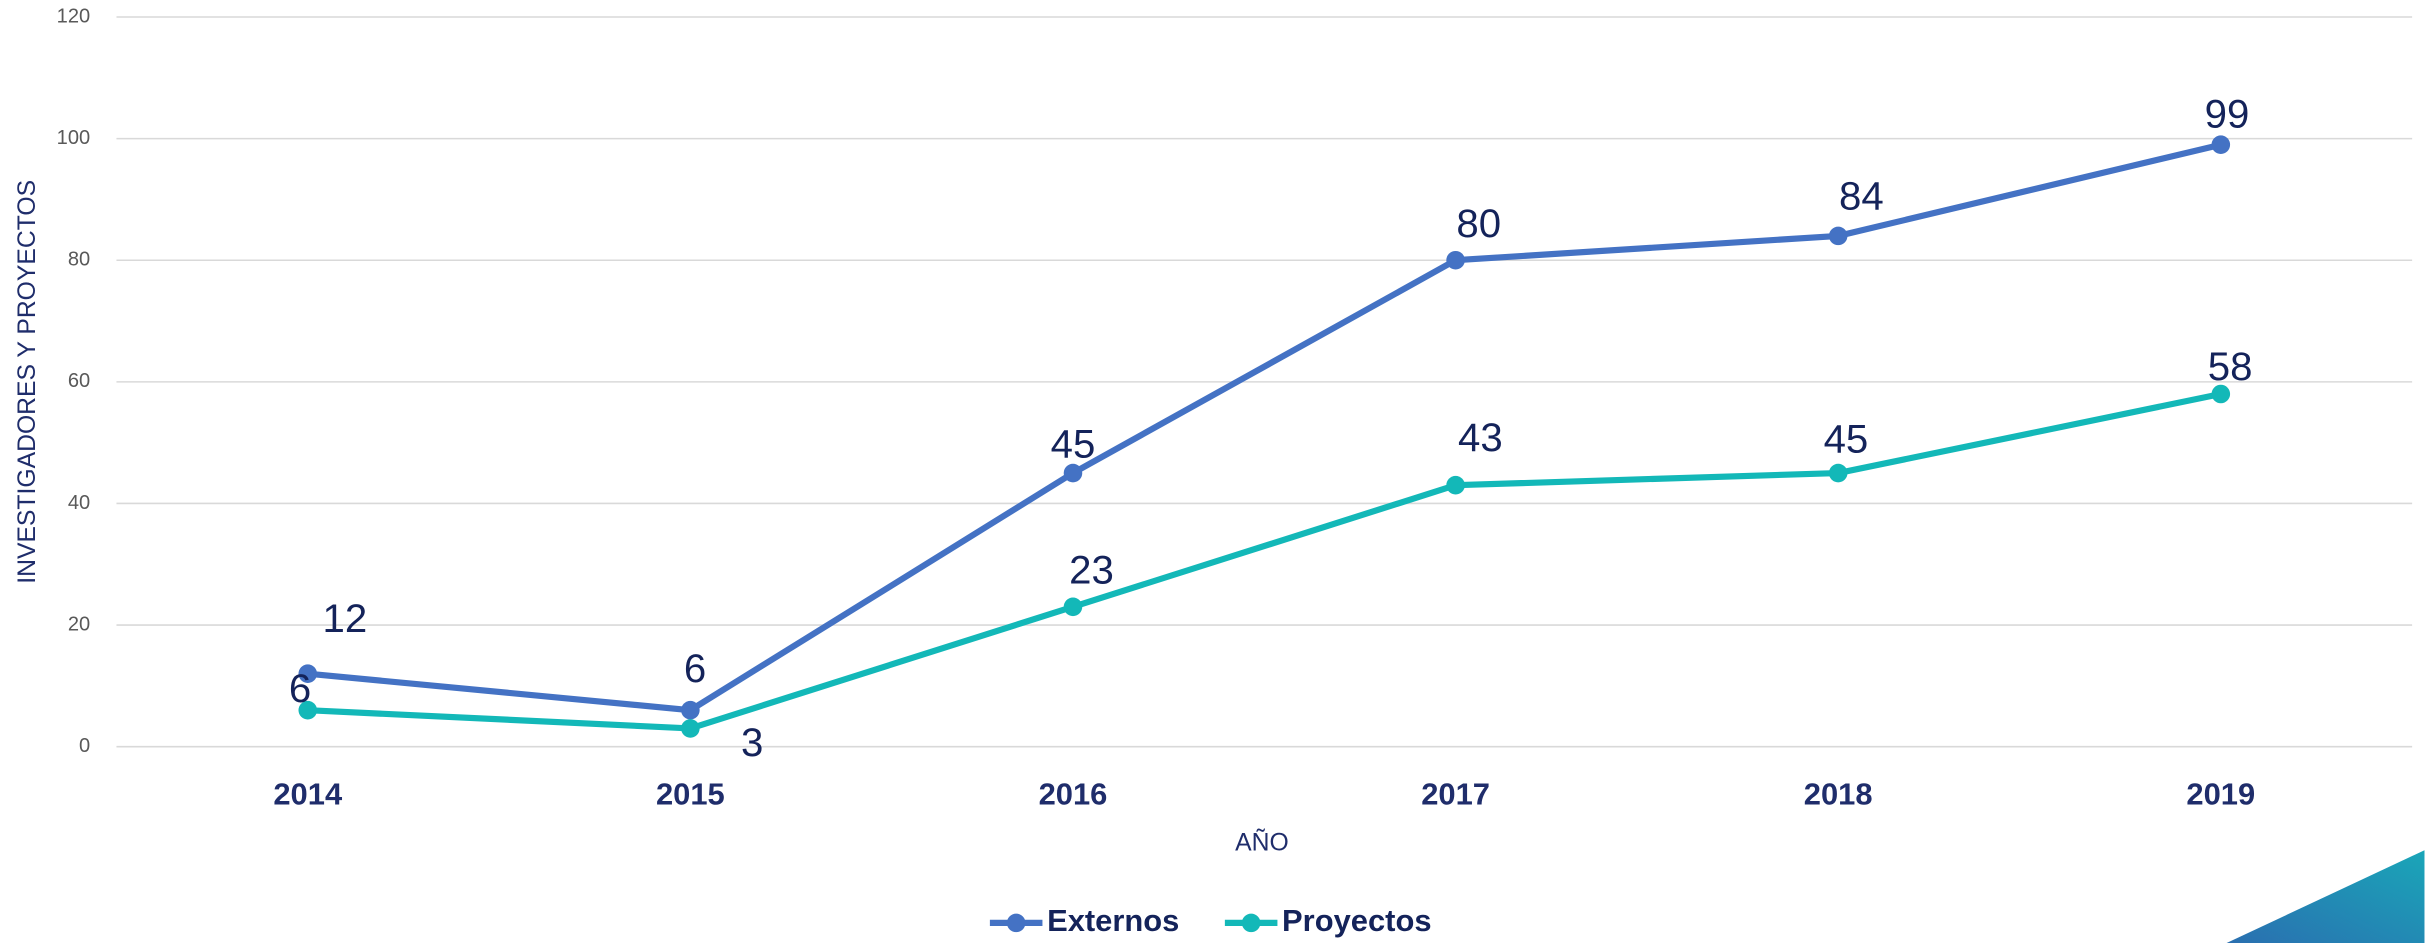 The image size is (2425, 943). Describe the element at coordinates (84, 746) in the screenshot. I see `y-tick-label: 0` at that location.